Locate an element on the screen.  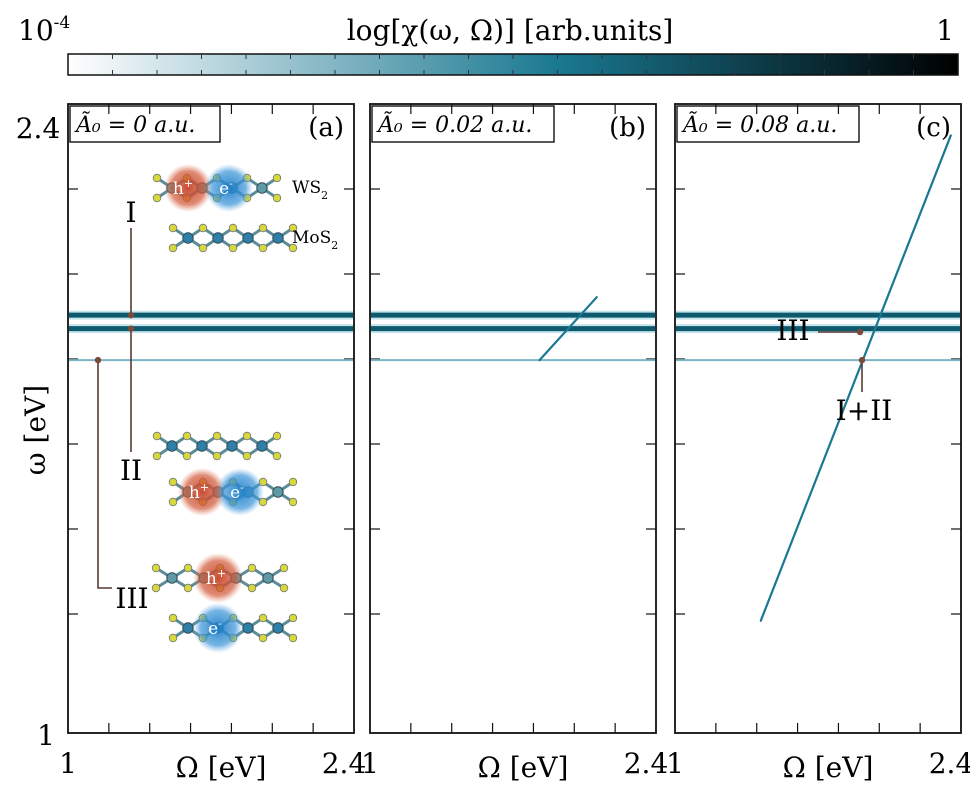
annotation-leader is located at coordinates (104, 474).